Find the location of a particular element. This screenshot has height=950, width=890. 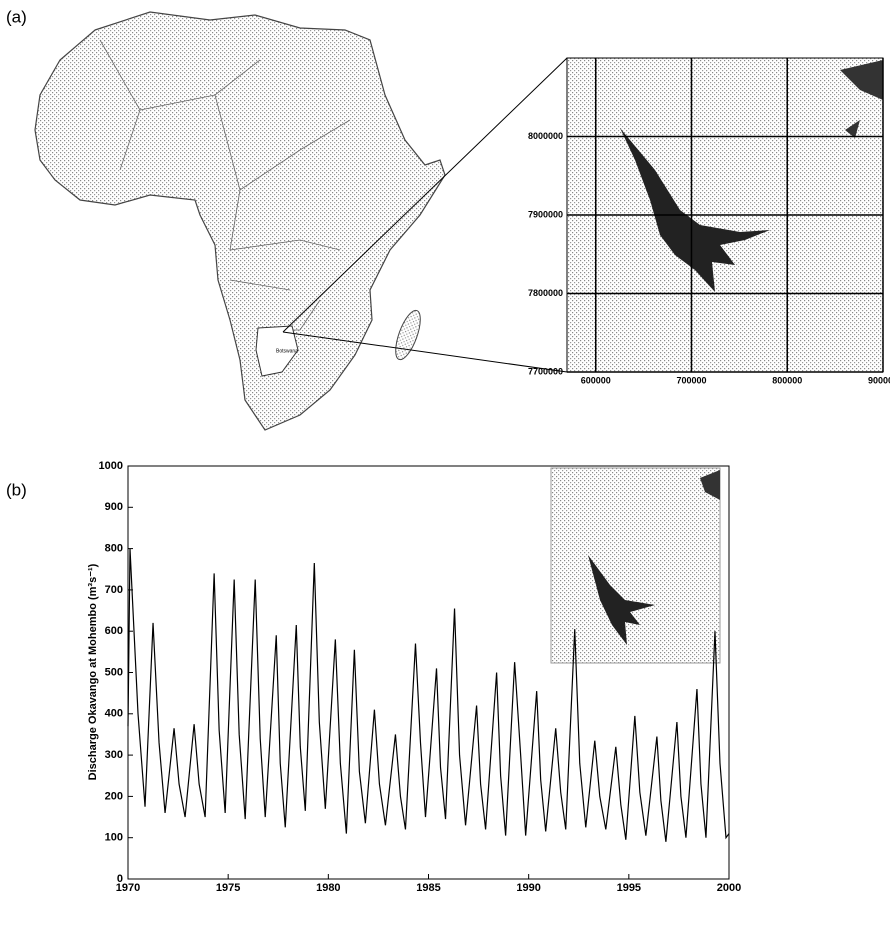

x-tick-label: 1970 is located at coordinates (128, 888).